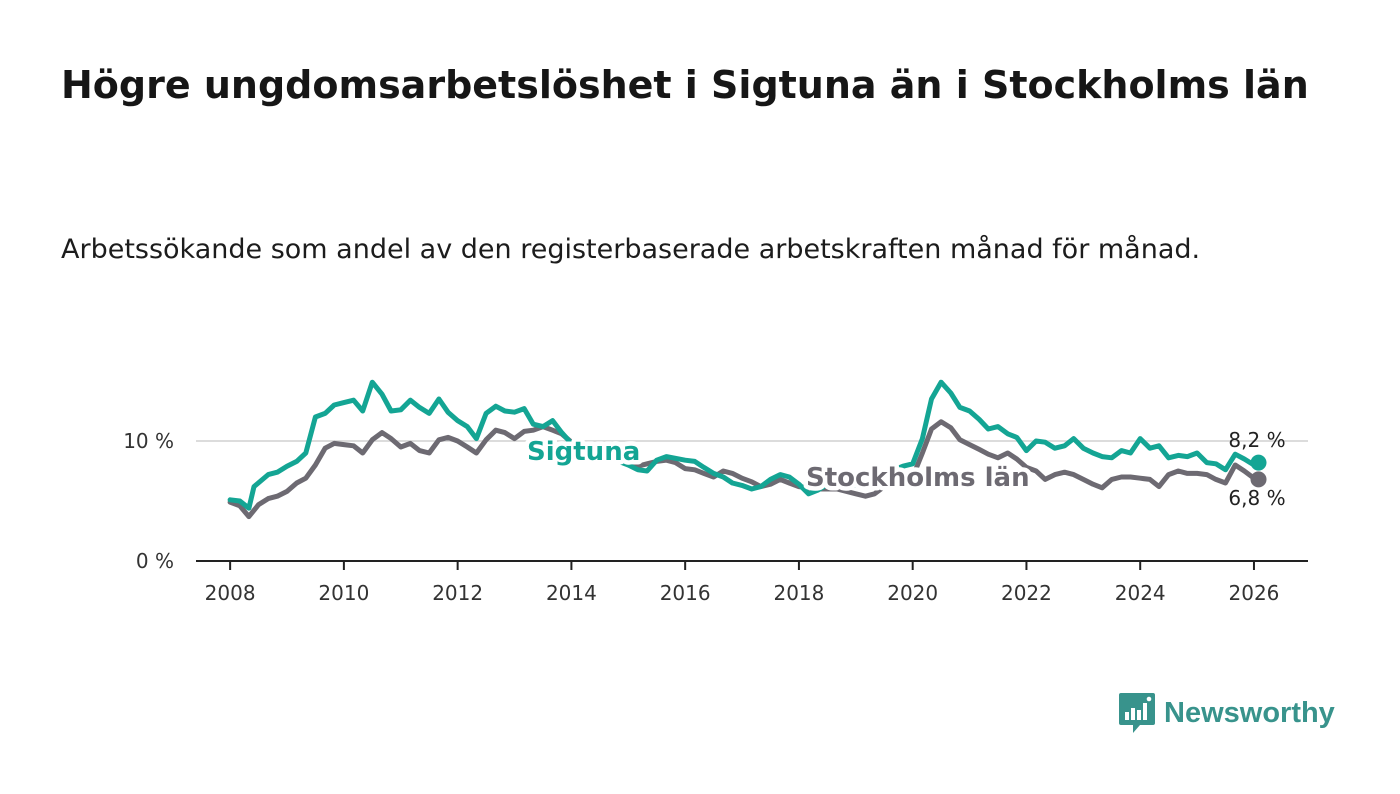 This screenshot has height=794, width=1400. I want to click on x-tick-label: 2016, so click(685, 593).